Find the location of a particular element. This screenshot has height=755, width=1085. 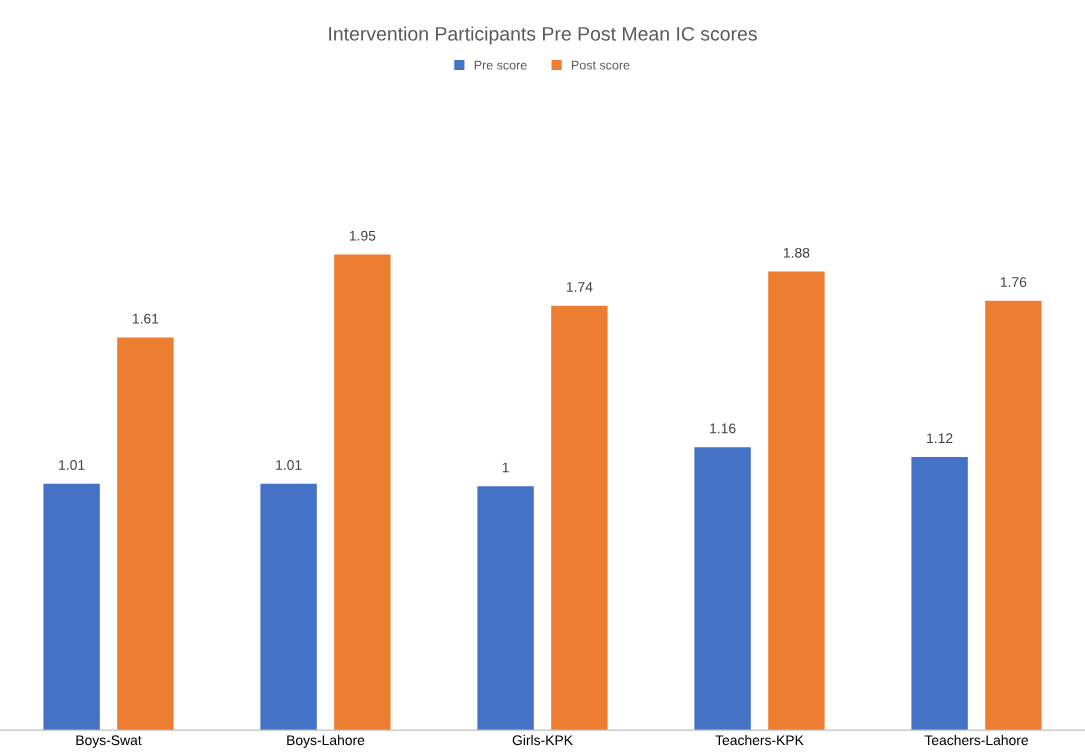

data-label: 1.12 is located at coordinates (940, 438).